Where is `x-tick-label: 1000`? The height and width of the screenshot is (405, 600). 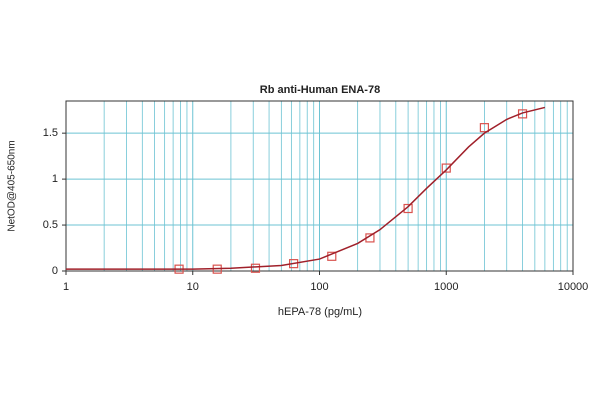 x-tick-label: 1000 is located at coordinates (446, 287).